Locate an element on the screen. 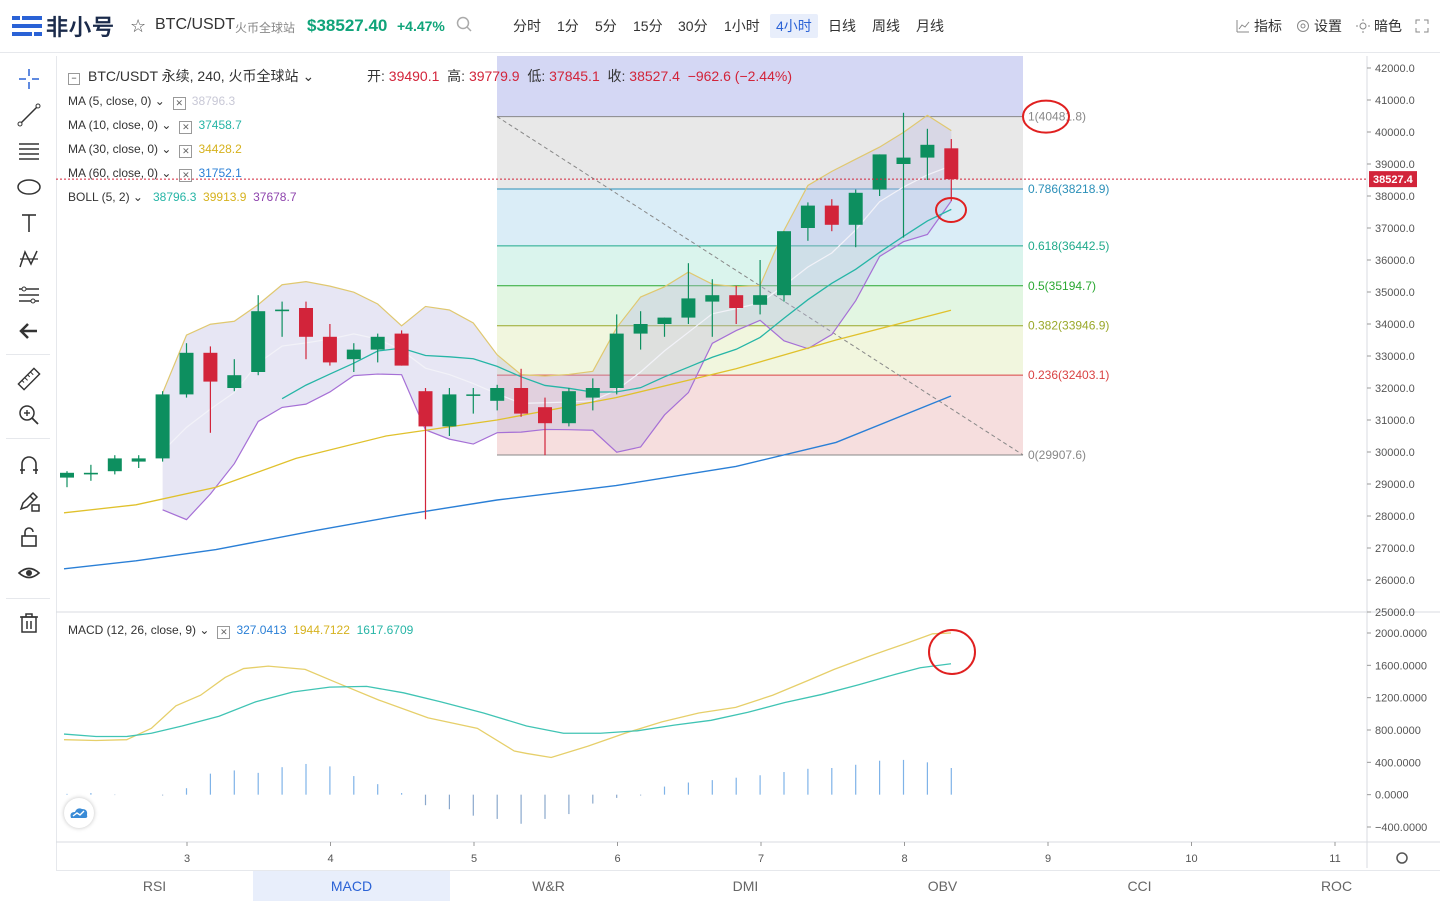 The image size is (1440, 901). last-price-tag is located at coordinates (1393, 179).